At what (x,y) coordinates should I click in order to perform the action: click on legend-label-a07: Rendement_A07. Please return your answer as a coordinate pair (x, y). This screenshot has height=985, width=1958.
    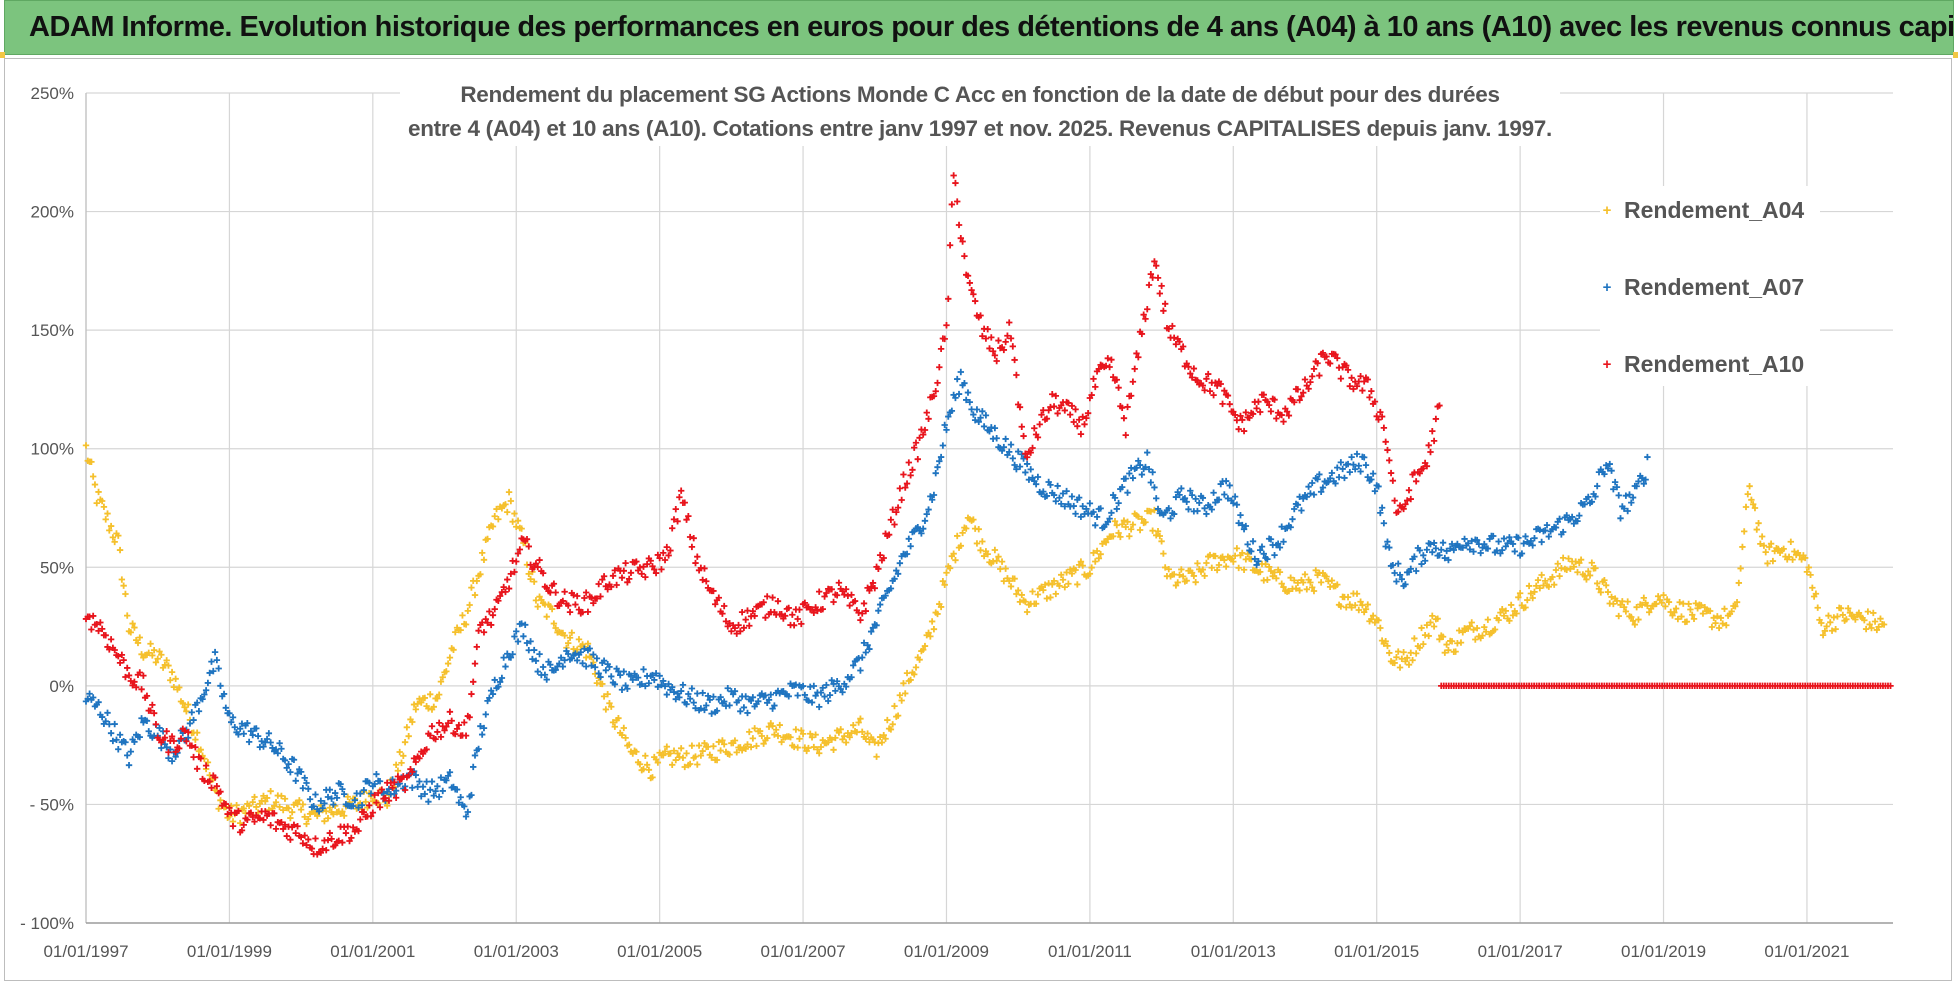
    Looking at the image, I should click on (1714, 286).